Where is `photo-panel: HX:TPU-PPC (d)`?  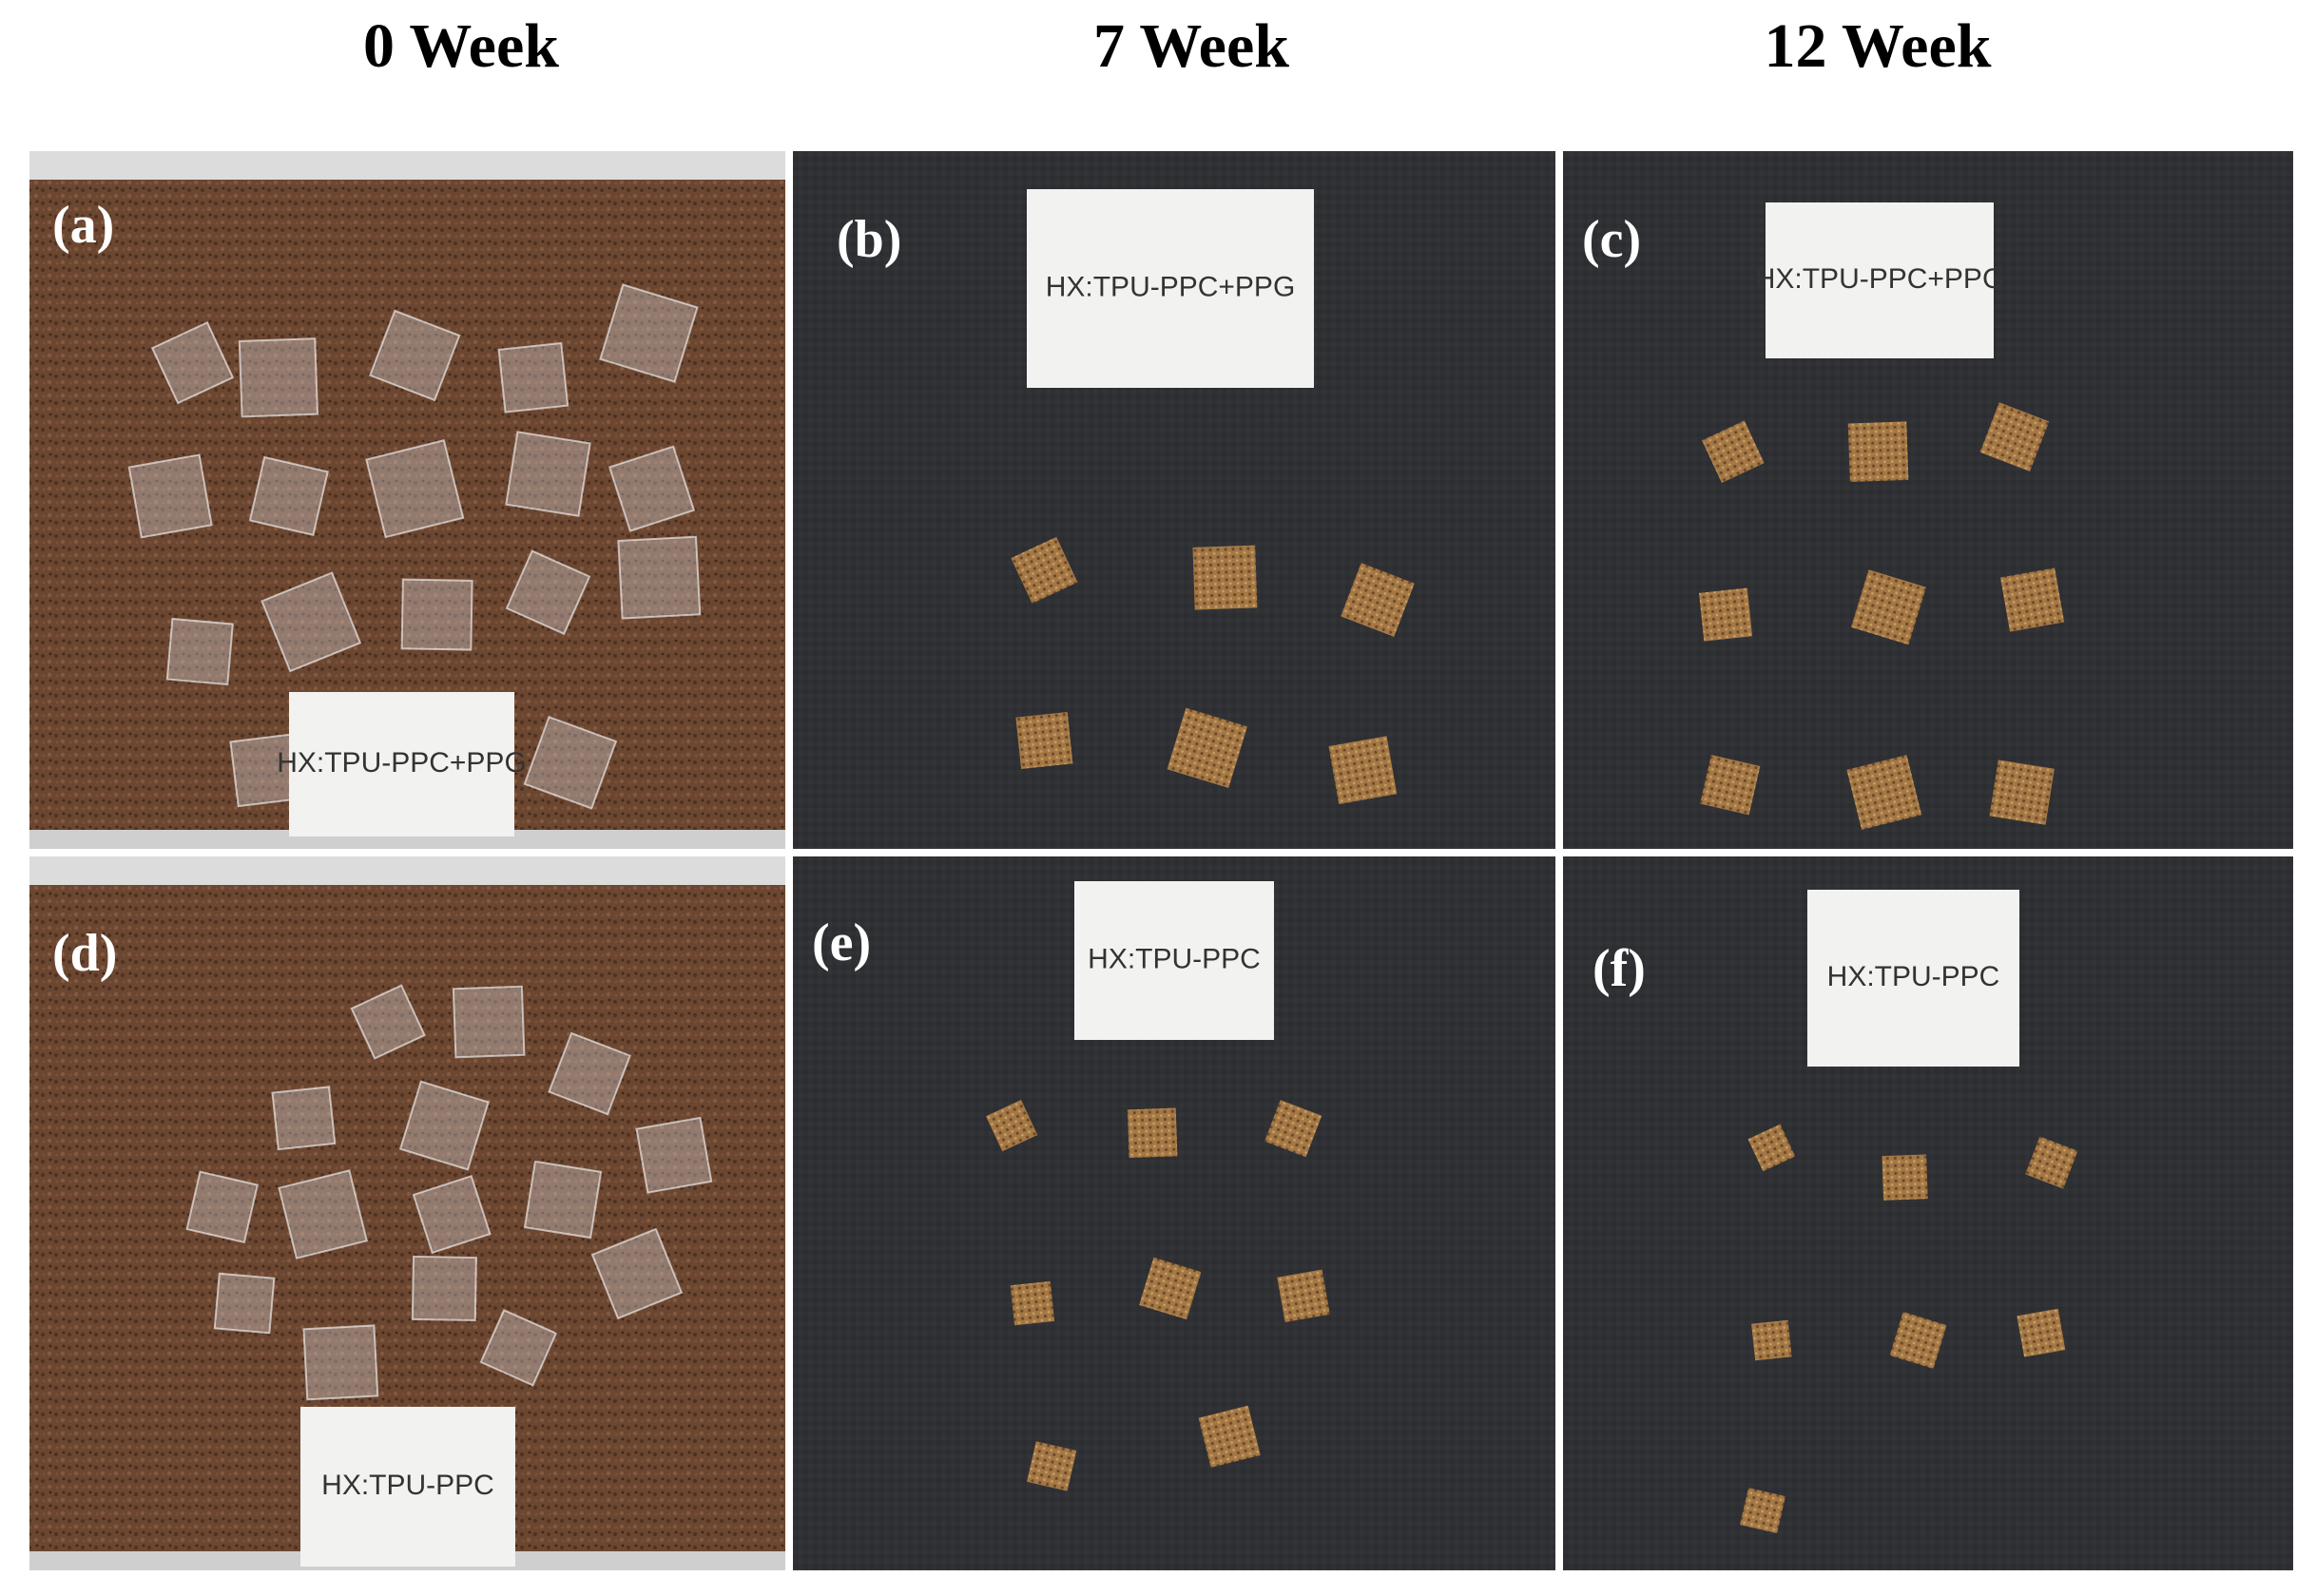
photo-panel: HX:TPU-PPC (d) is located at coordinates (407, 1213).